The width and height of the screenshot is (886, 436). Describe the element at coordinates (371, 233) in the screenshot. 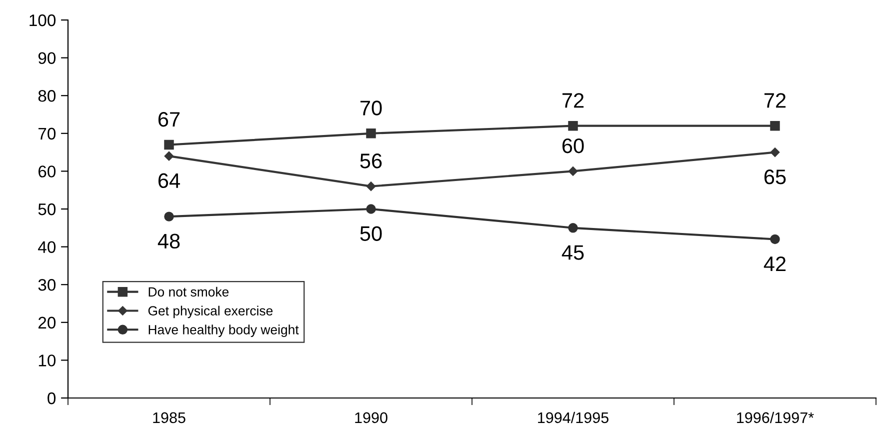

I see `data-label: 50` at that location.